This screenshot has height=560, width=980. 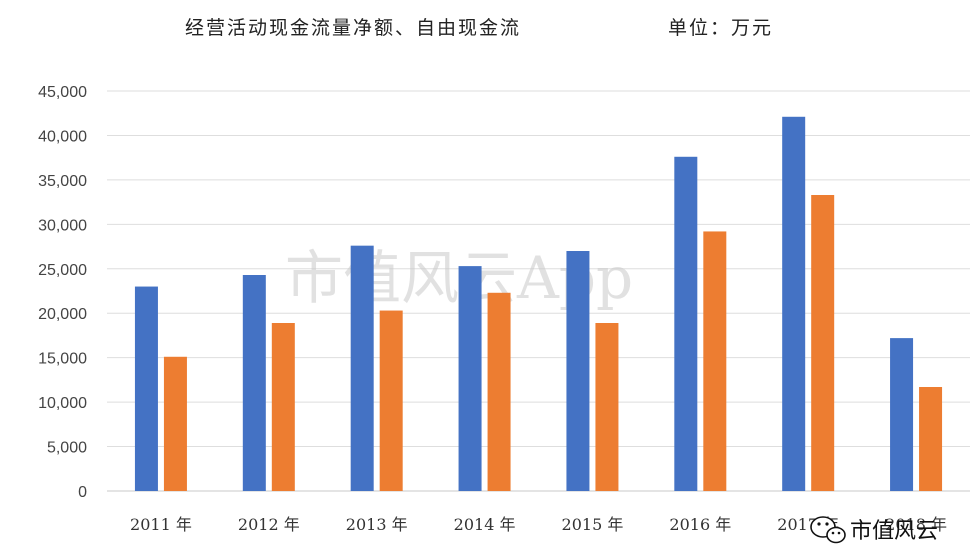 What do you see at coordinates (485, 524) in the screenshot?
I see `x-tick-label: 2014 年` at bounding box center [485, 524].